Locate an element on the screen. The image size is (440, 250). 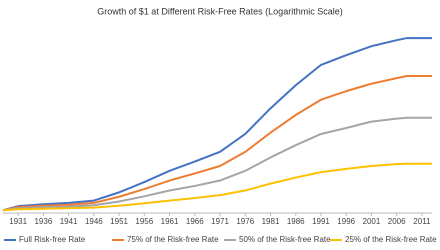
x-tick-label: 1961 is located at coordinates (170, 221).